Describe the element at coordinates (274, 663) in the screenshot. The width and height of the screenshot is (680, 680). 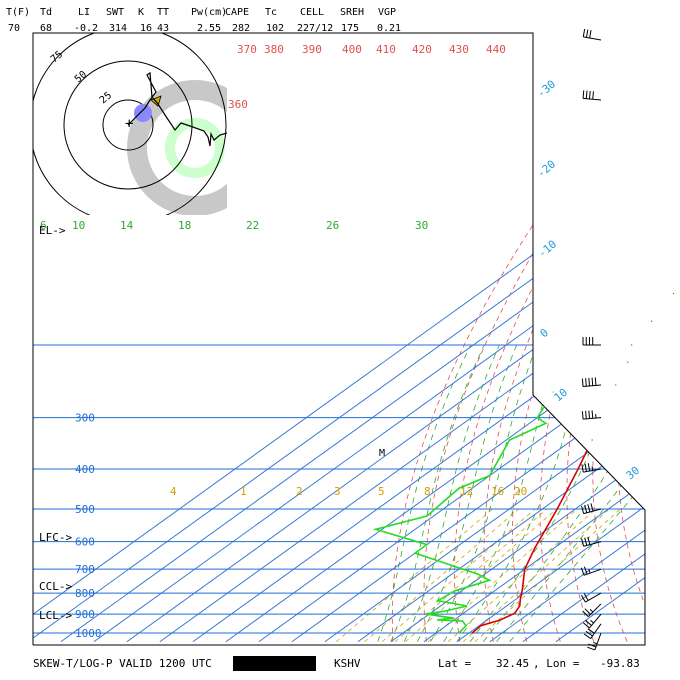
I see `redacted-date-box` at that location.